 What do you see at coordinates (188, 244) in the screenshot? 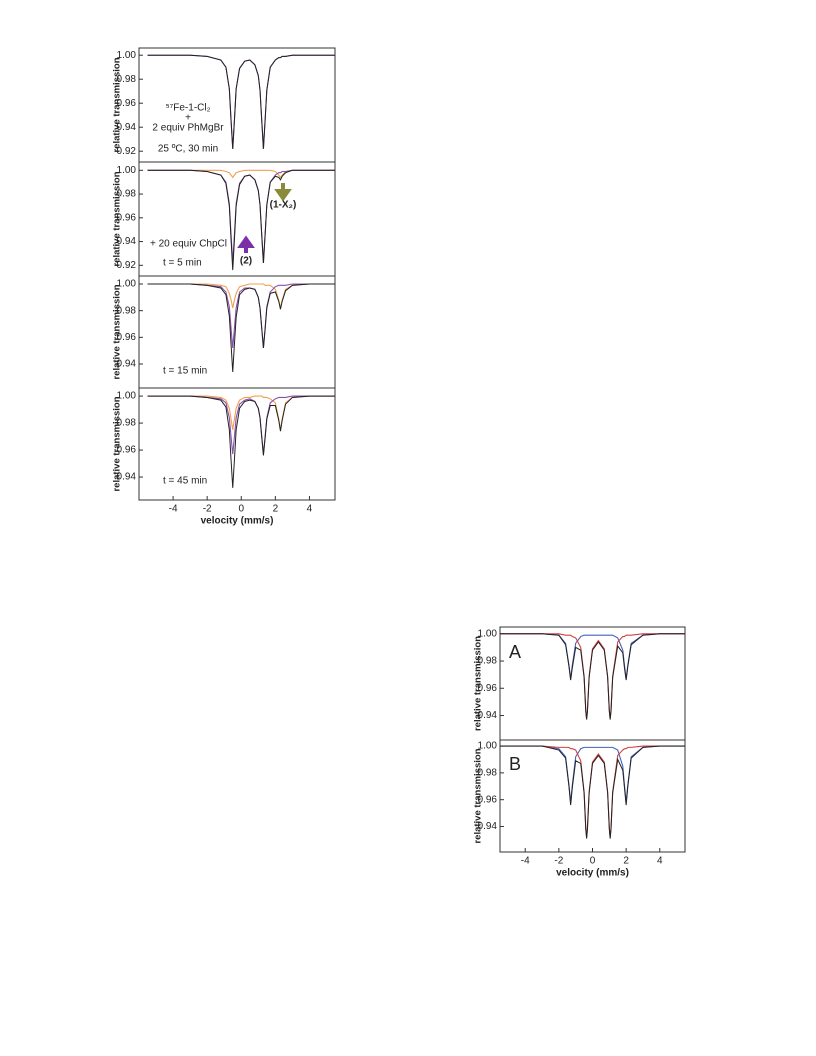
I see `annotation: + 20 equiv ChpCl` at bounding box center [188, 244].